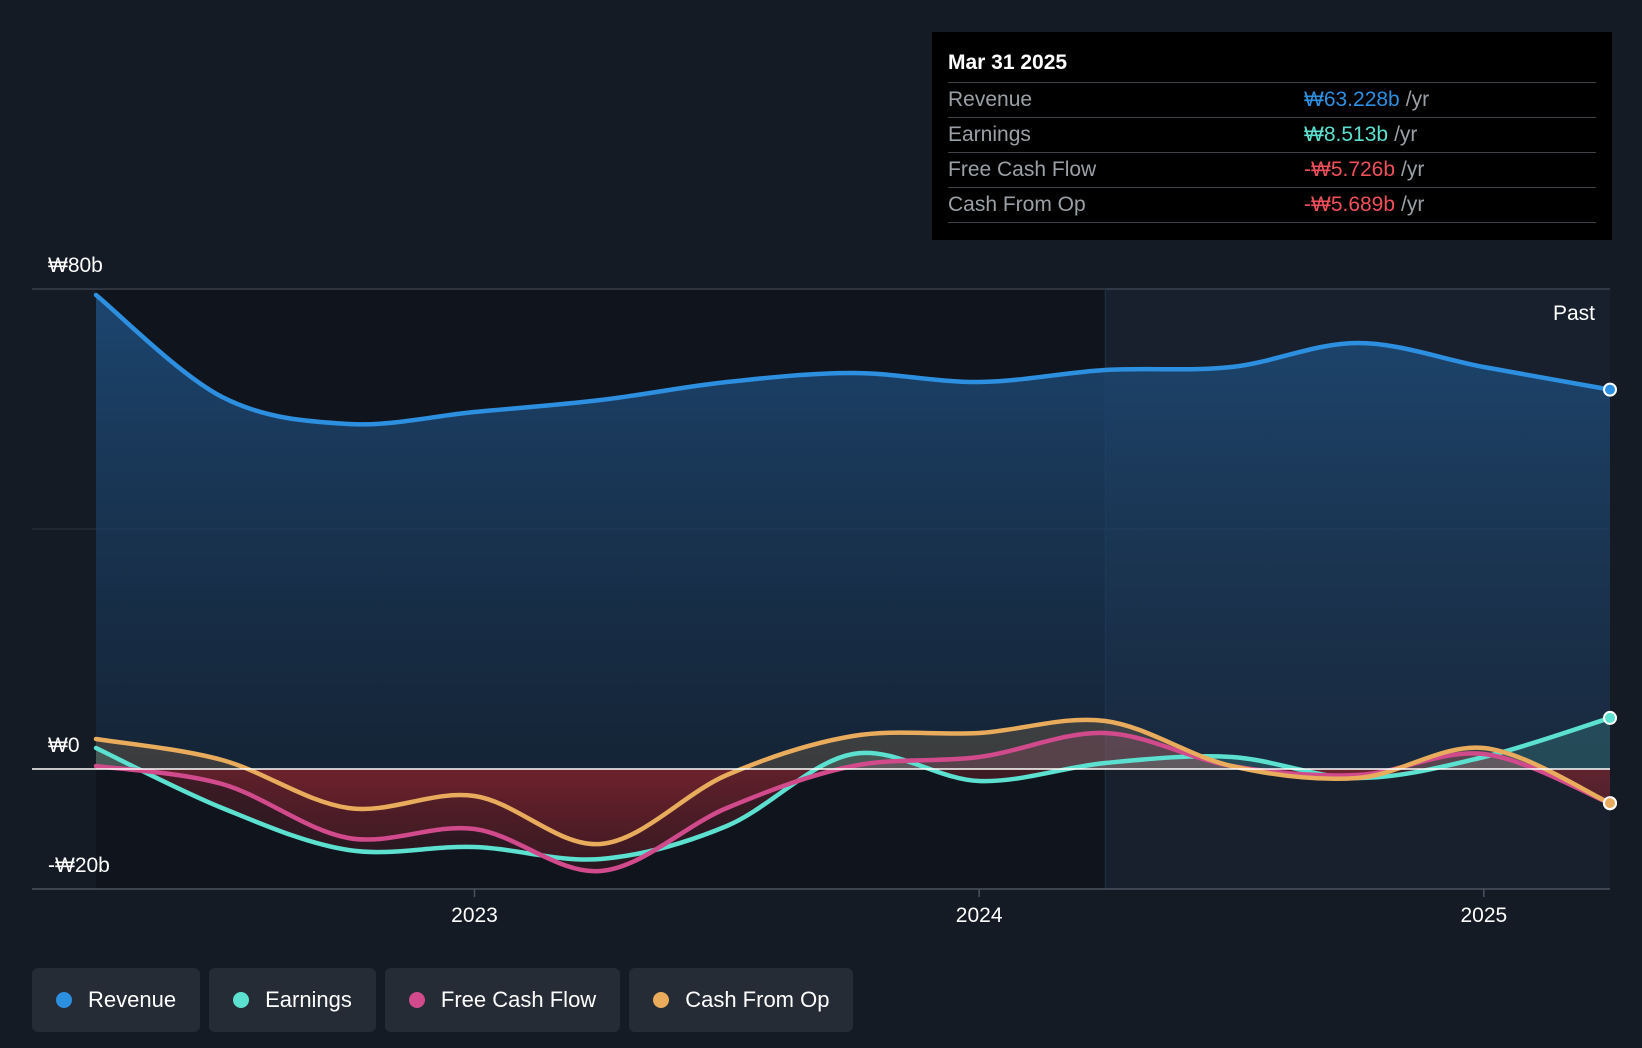 This screenshot has width=1642, height=1048. What do you see at coordinates (853, 807) in the screenshot?
I see `area-neg-cash-from-op` at bounding box center [853, 807].